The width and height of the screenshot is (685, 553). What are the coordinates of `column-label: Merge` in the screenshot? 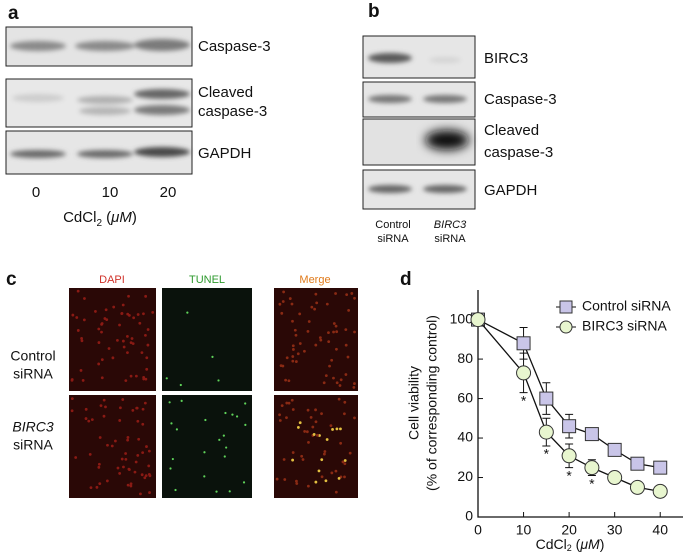 It's located at (314, 280).